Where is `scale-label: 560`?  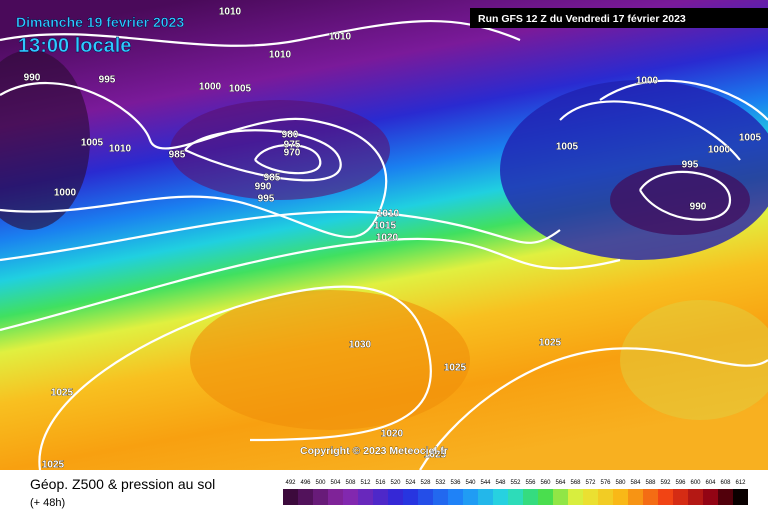
scale-label: 560 is located at coordinates (545, 483).